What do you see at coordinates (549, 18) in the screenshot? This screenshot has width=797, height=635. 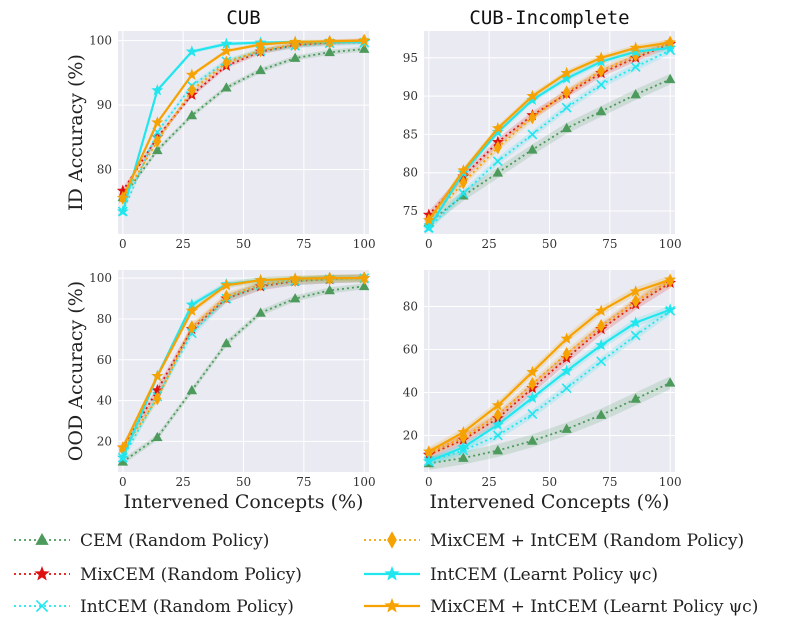 I see `panel-title: CUB-Incomplete` at bounding box center [549, 18].